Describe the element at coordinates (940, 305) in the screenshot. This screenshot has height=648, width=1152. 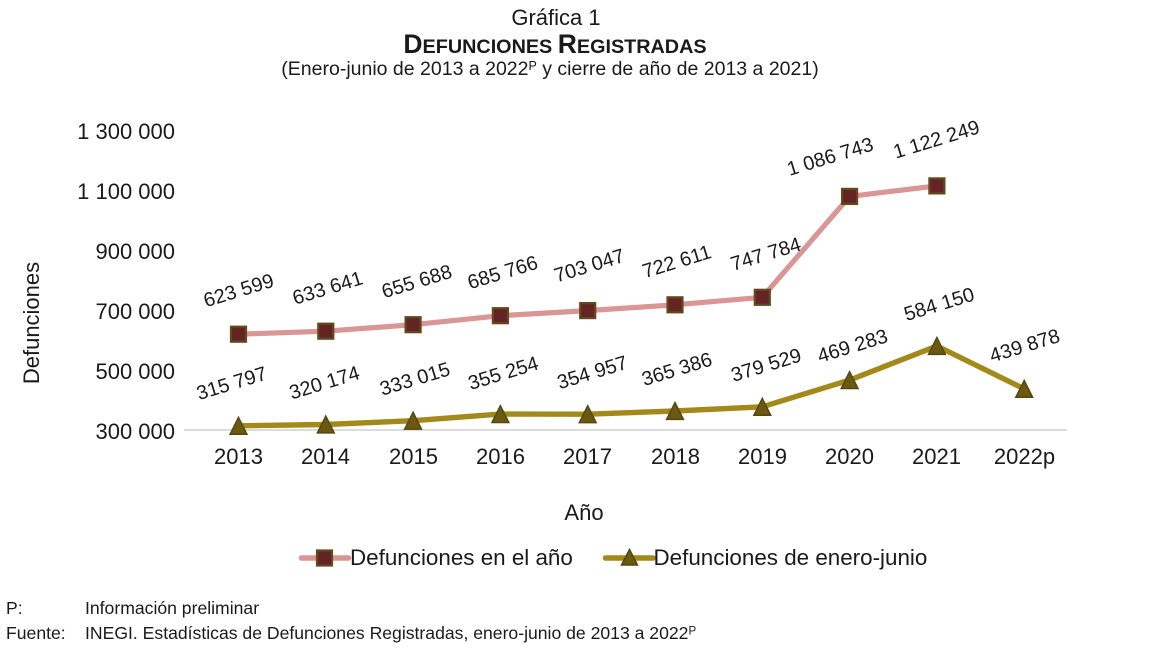
I see `svg-text: 584 150` at that location.